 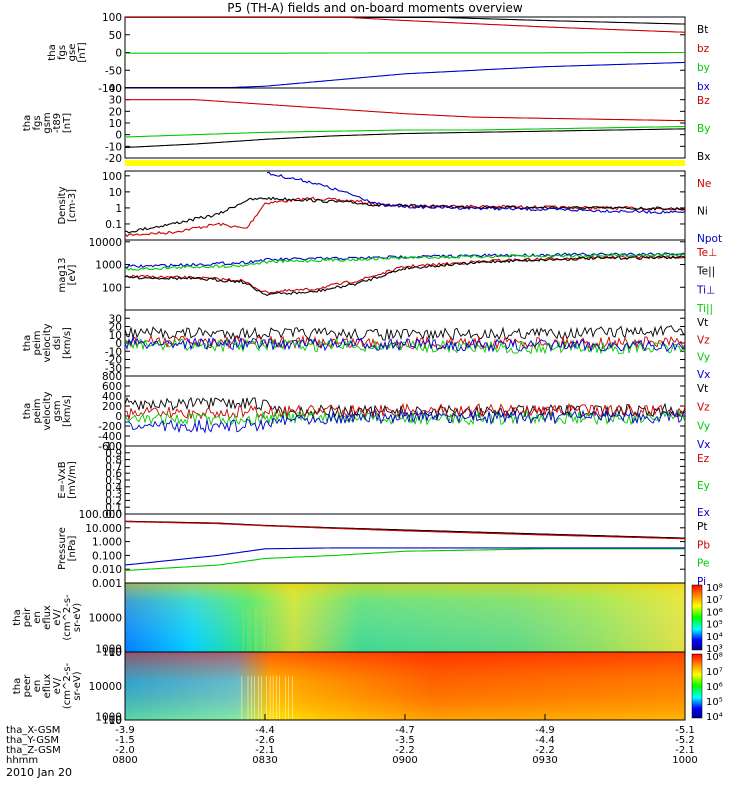 What do you see at coordinates (105, 243) in the screenshot?
I see `y-tick-label: 10000` at bounding box center [105, 243].